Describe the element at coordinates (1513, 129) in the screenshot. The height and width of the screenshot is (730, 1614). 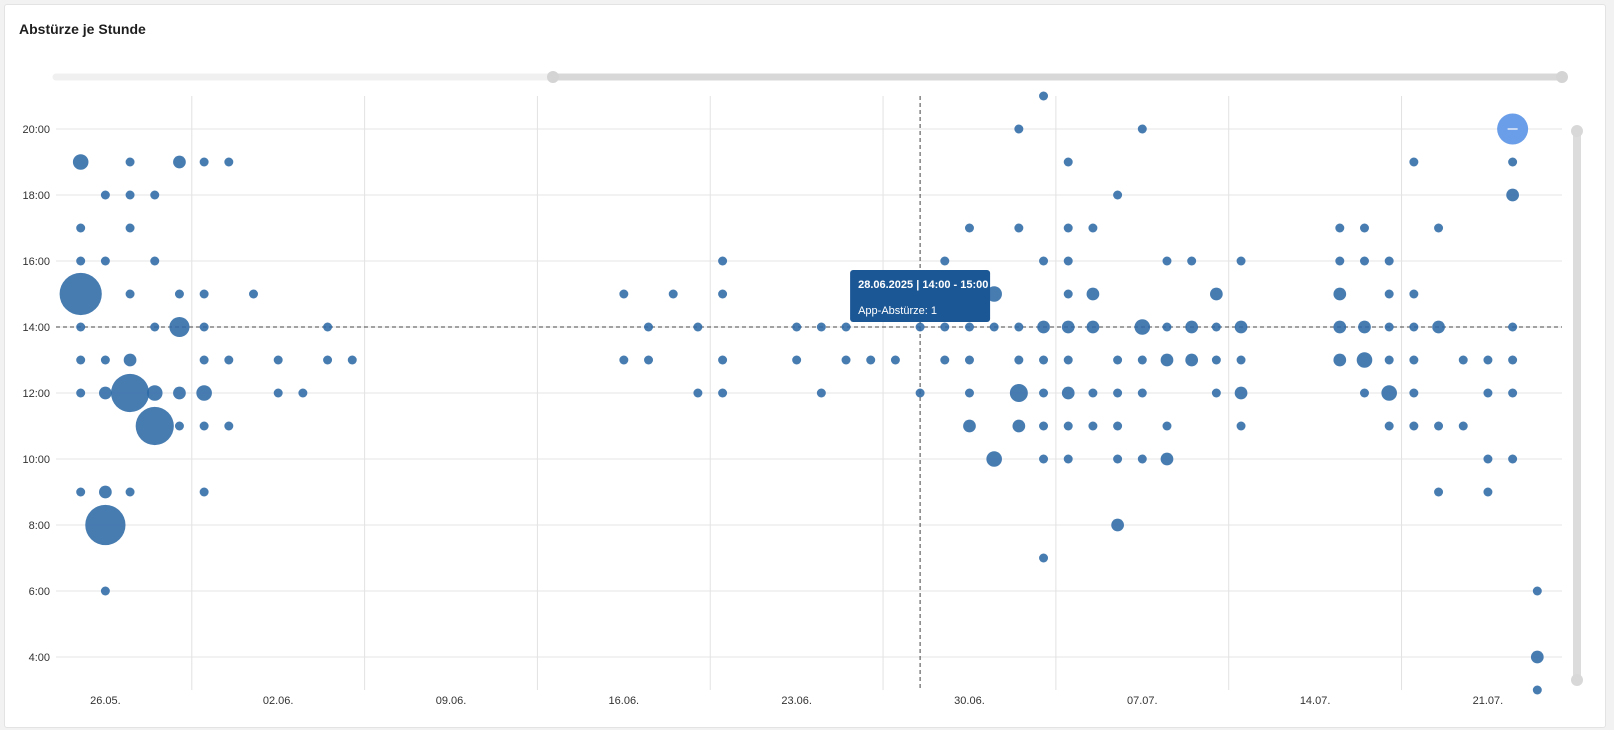
I see `highlighted-bubble` at that location.